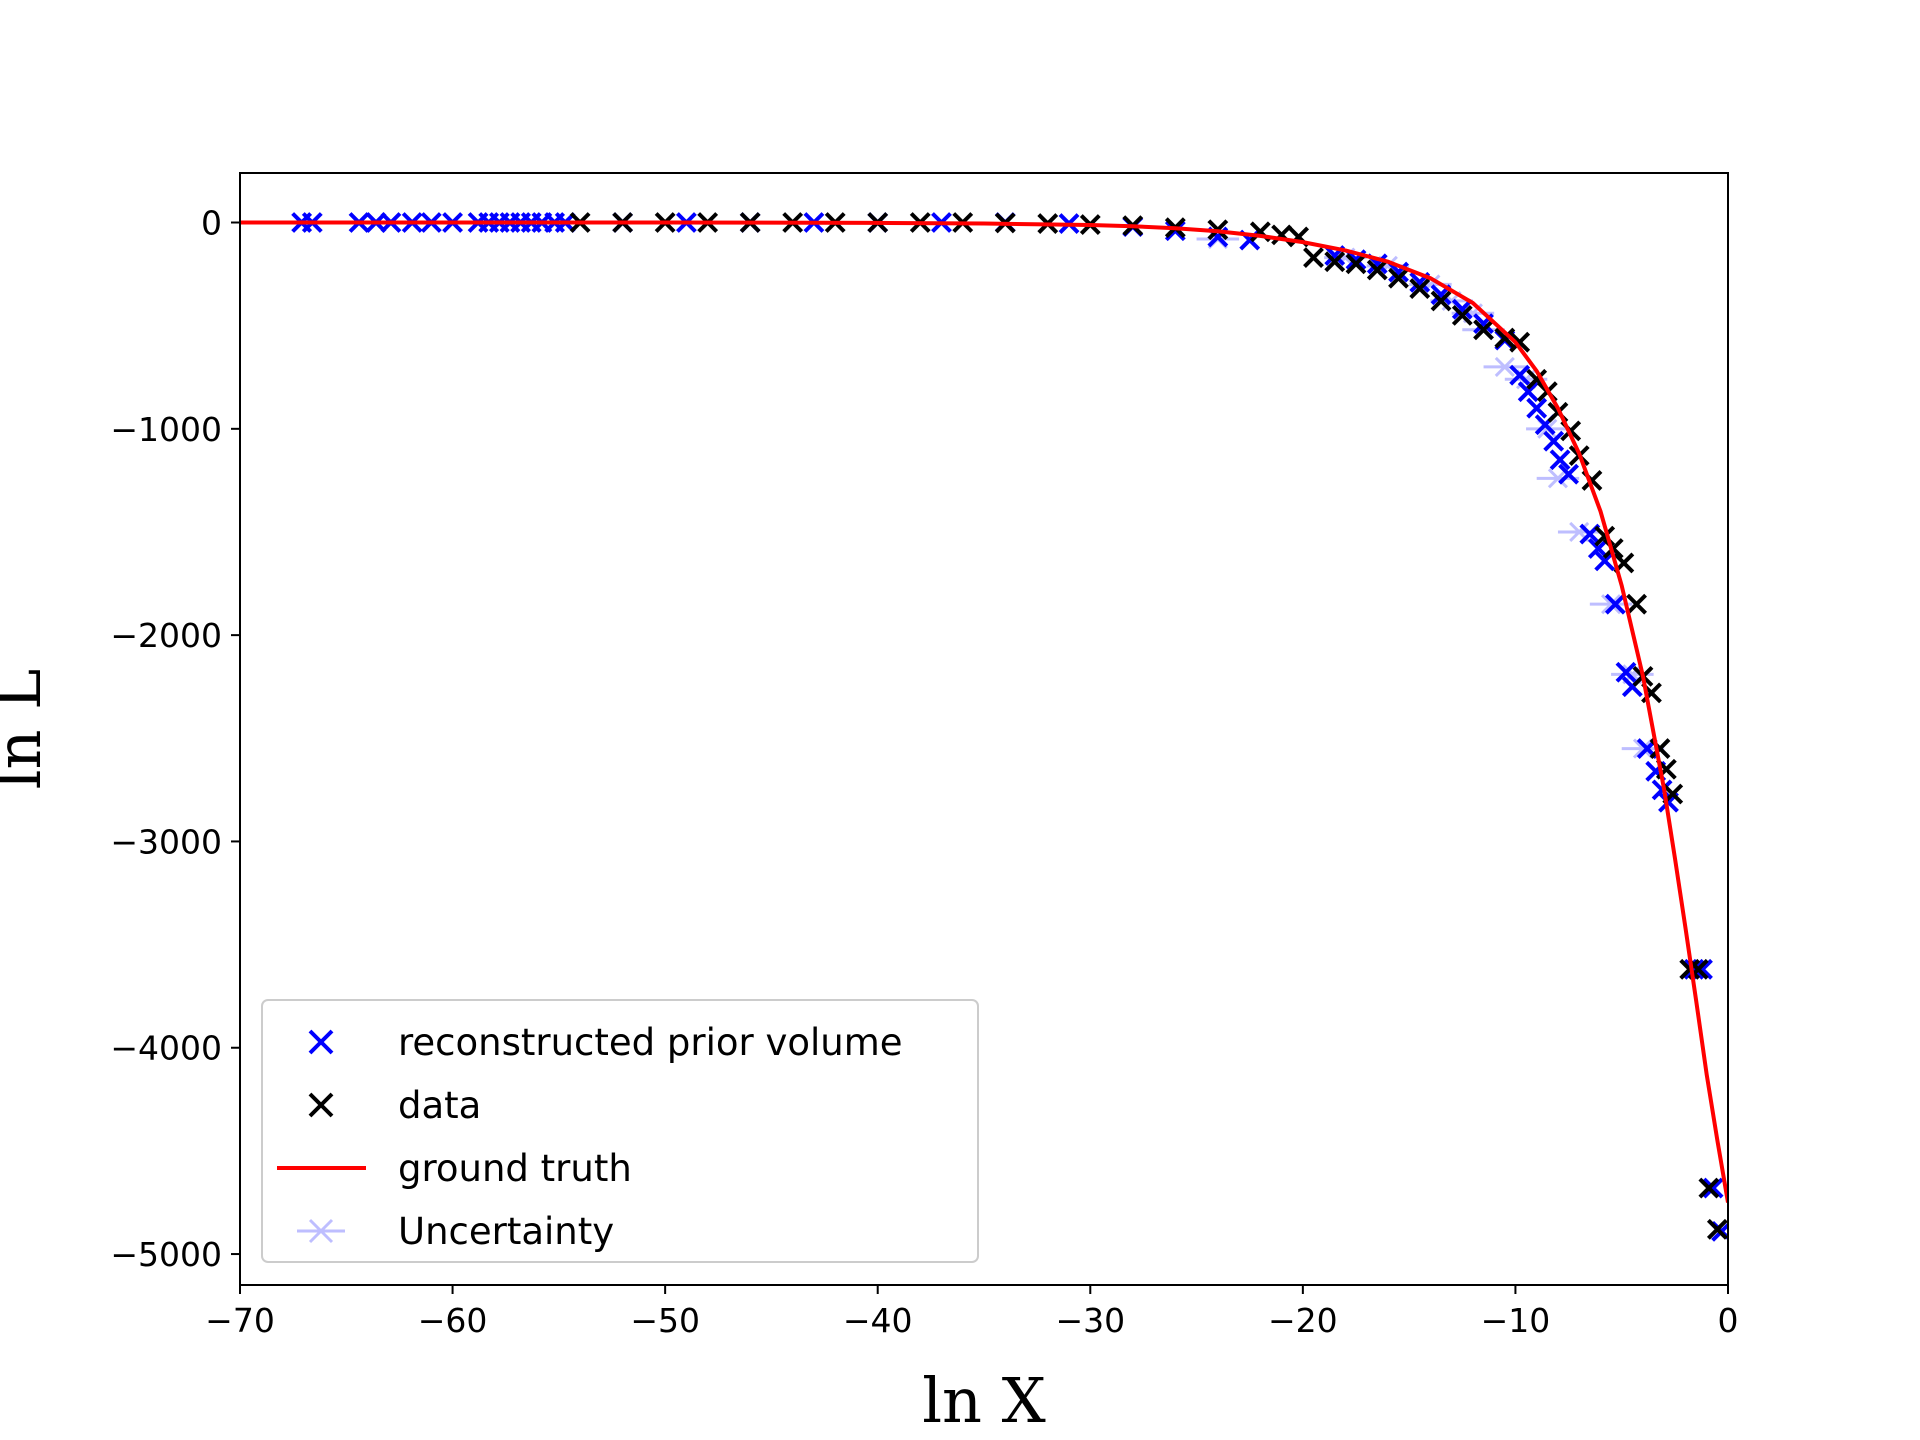 The width and height of the screenshot is (1920, 1440). Describe the element at coordinates (1516, 1320) in the screenshot. I see `x-tick-label: −10` at that location.